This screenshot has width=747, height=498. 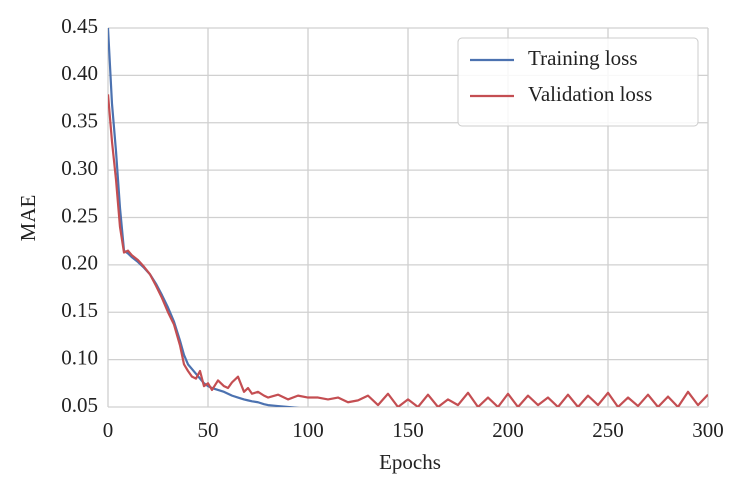 I want to click on y-tick-label: 0.30, so click(x=79, y=168).